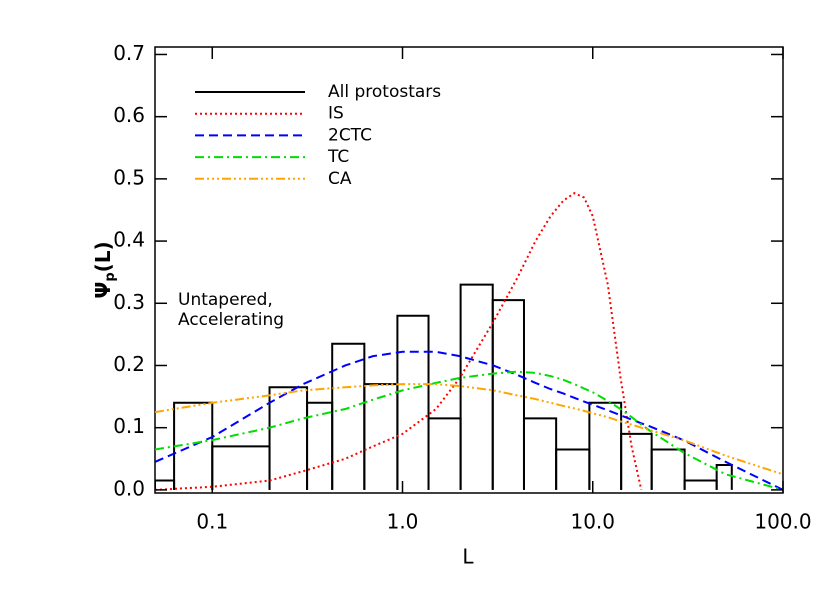 The width and height of the screenshot is (830, 593). What do you see at coordinates (350, 135) in the screenshot?
I see `legend-label: 2CTC` at bounding box center [350, 135].